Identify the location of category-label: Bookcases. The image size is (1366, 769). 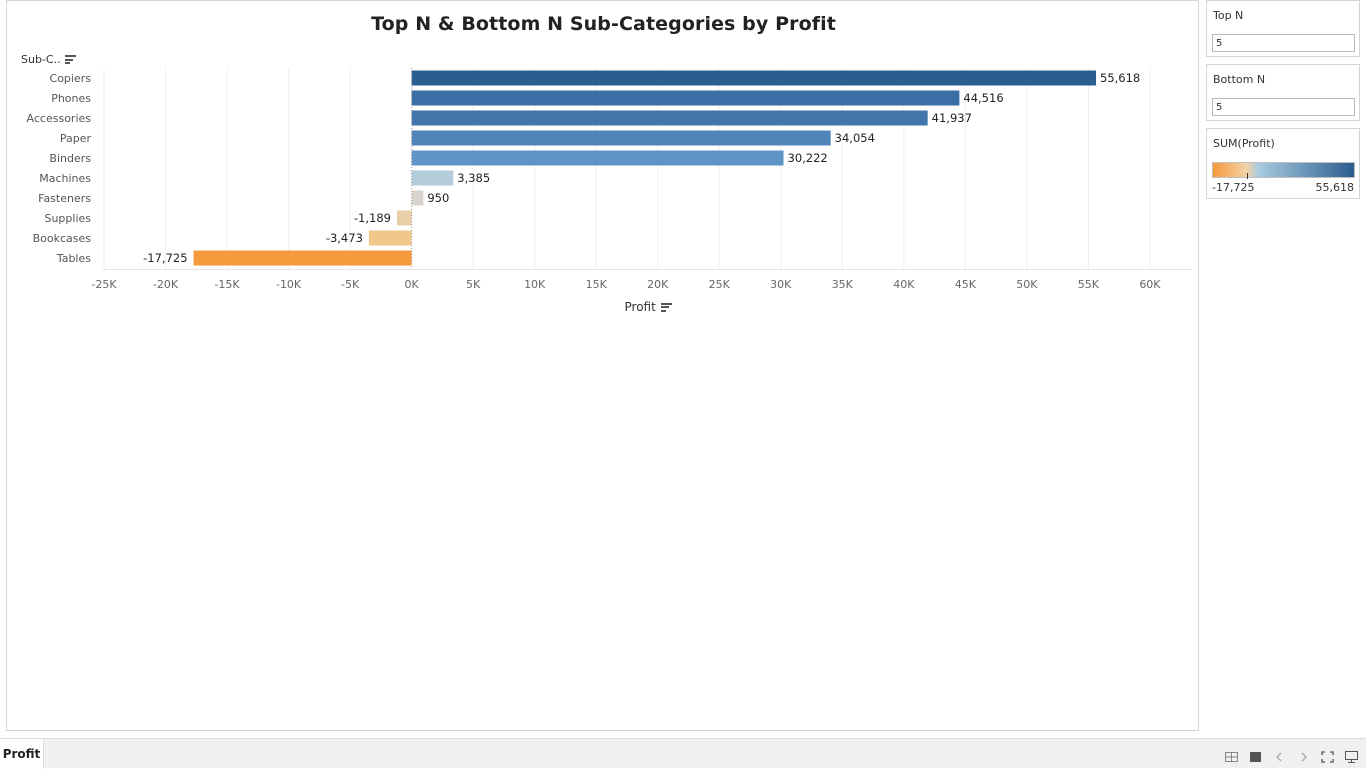
(62, 238).